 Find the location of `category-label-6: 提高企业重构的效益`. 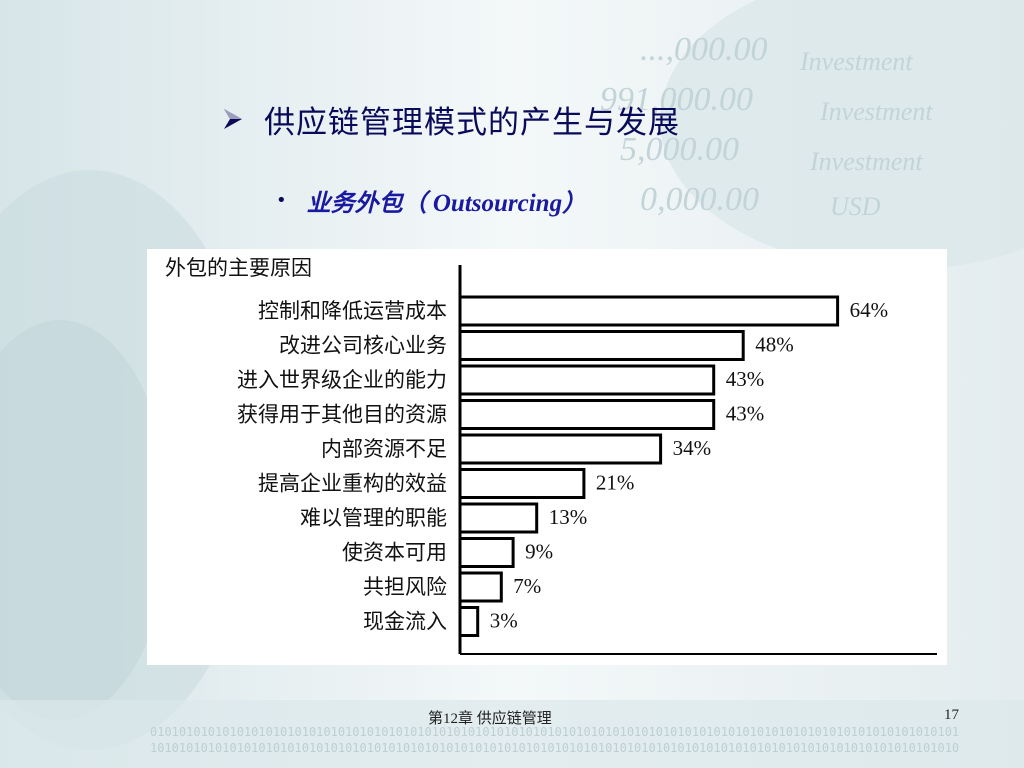

category-label-6: 提高企业重构的效益 is located at coordinates (352, 484).